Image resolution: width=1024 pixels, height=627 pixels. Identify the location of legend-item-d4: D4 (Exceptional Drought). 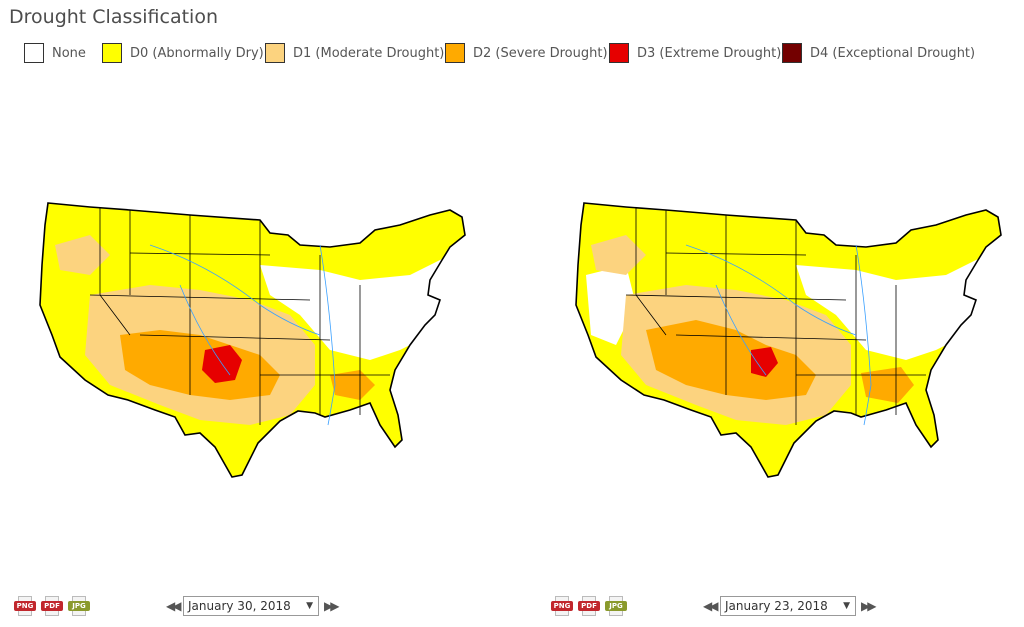
(878, 53).